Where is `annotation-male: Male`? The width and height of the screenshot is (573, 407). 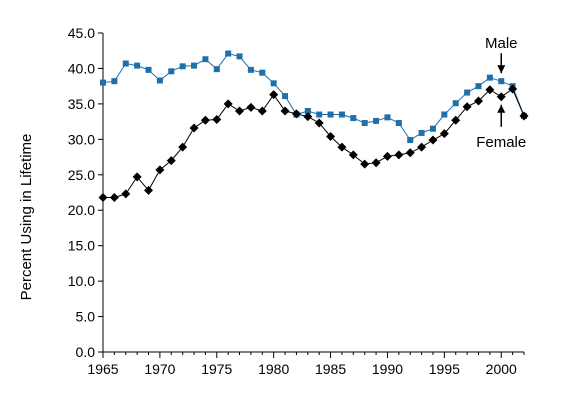
annotation-male: Male is located at coordinates (501, 54).